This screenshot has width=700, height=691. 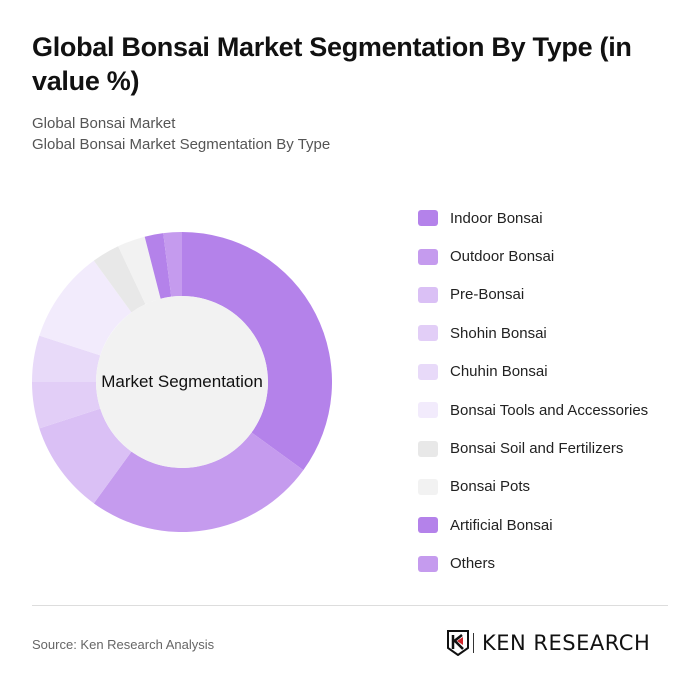 What do you see at coordinates (502, 257) in the screenshot?
I see `legend-label: Outdoor Bonsai` at bounding box center [502, 257].